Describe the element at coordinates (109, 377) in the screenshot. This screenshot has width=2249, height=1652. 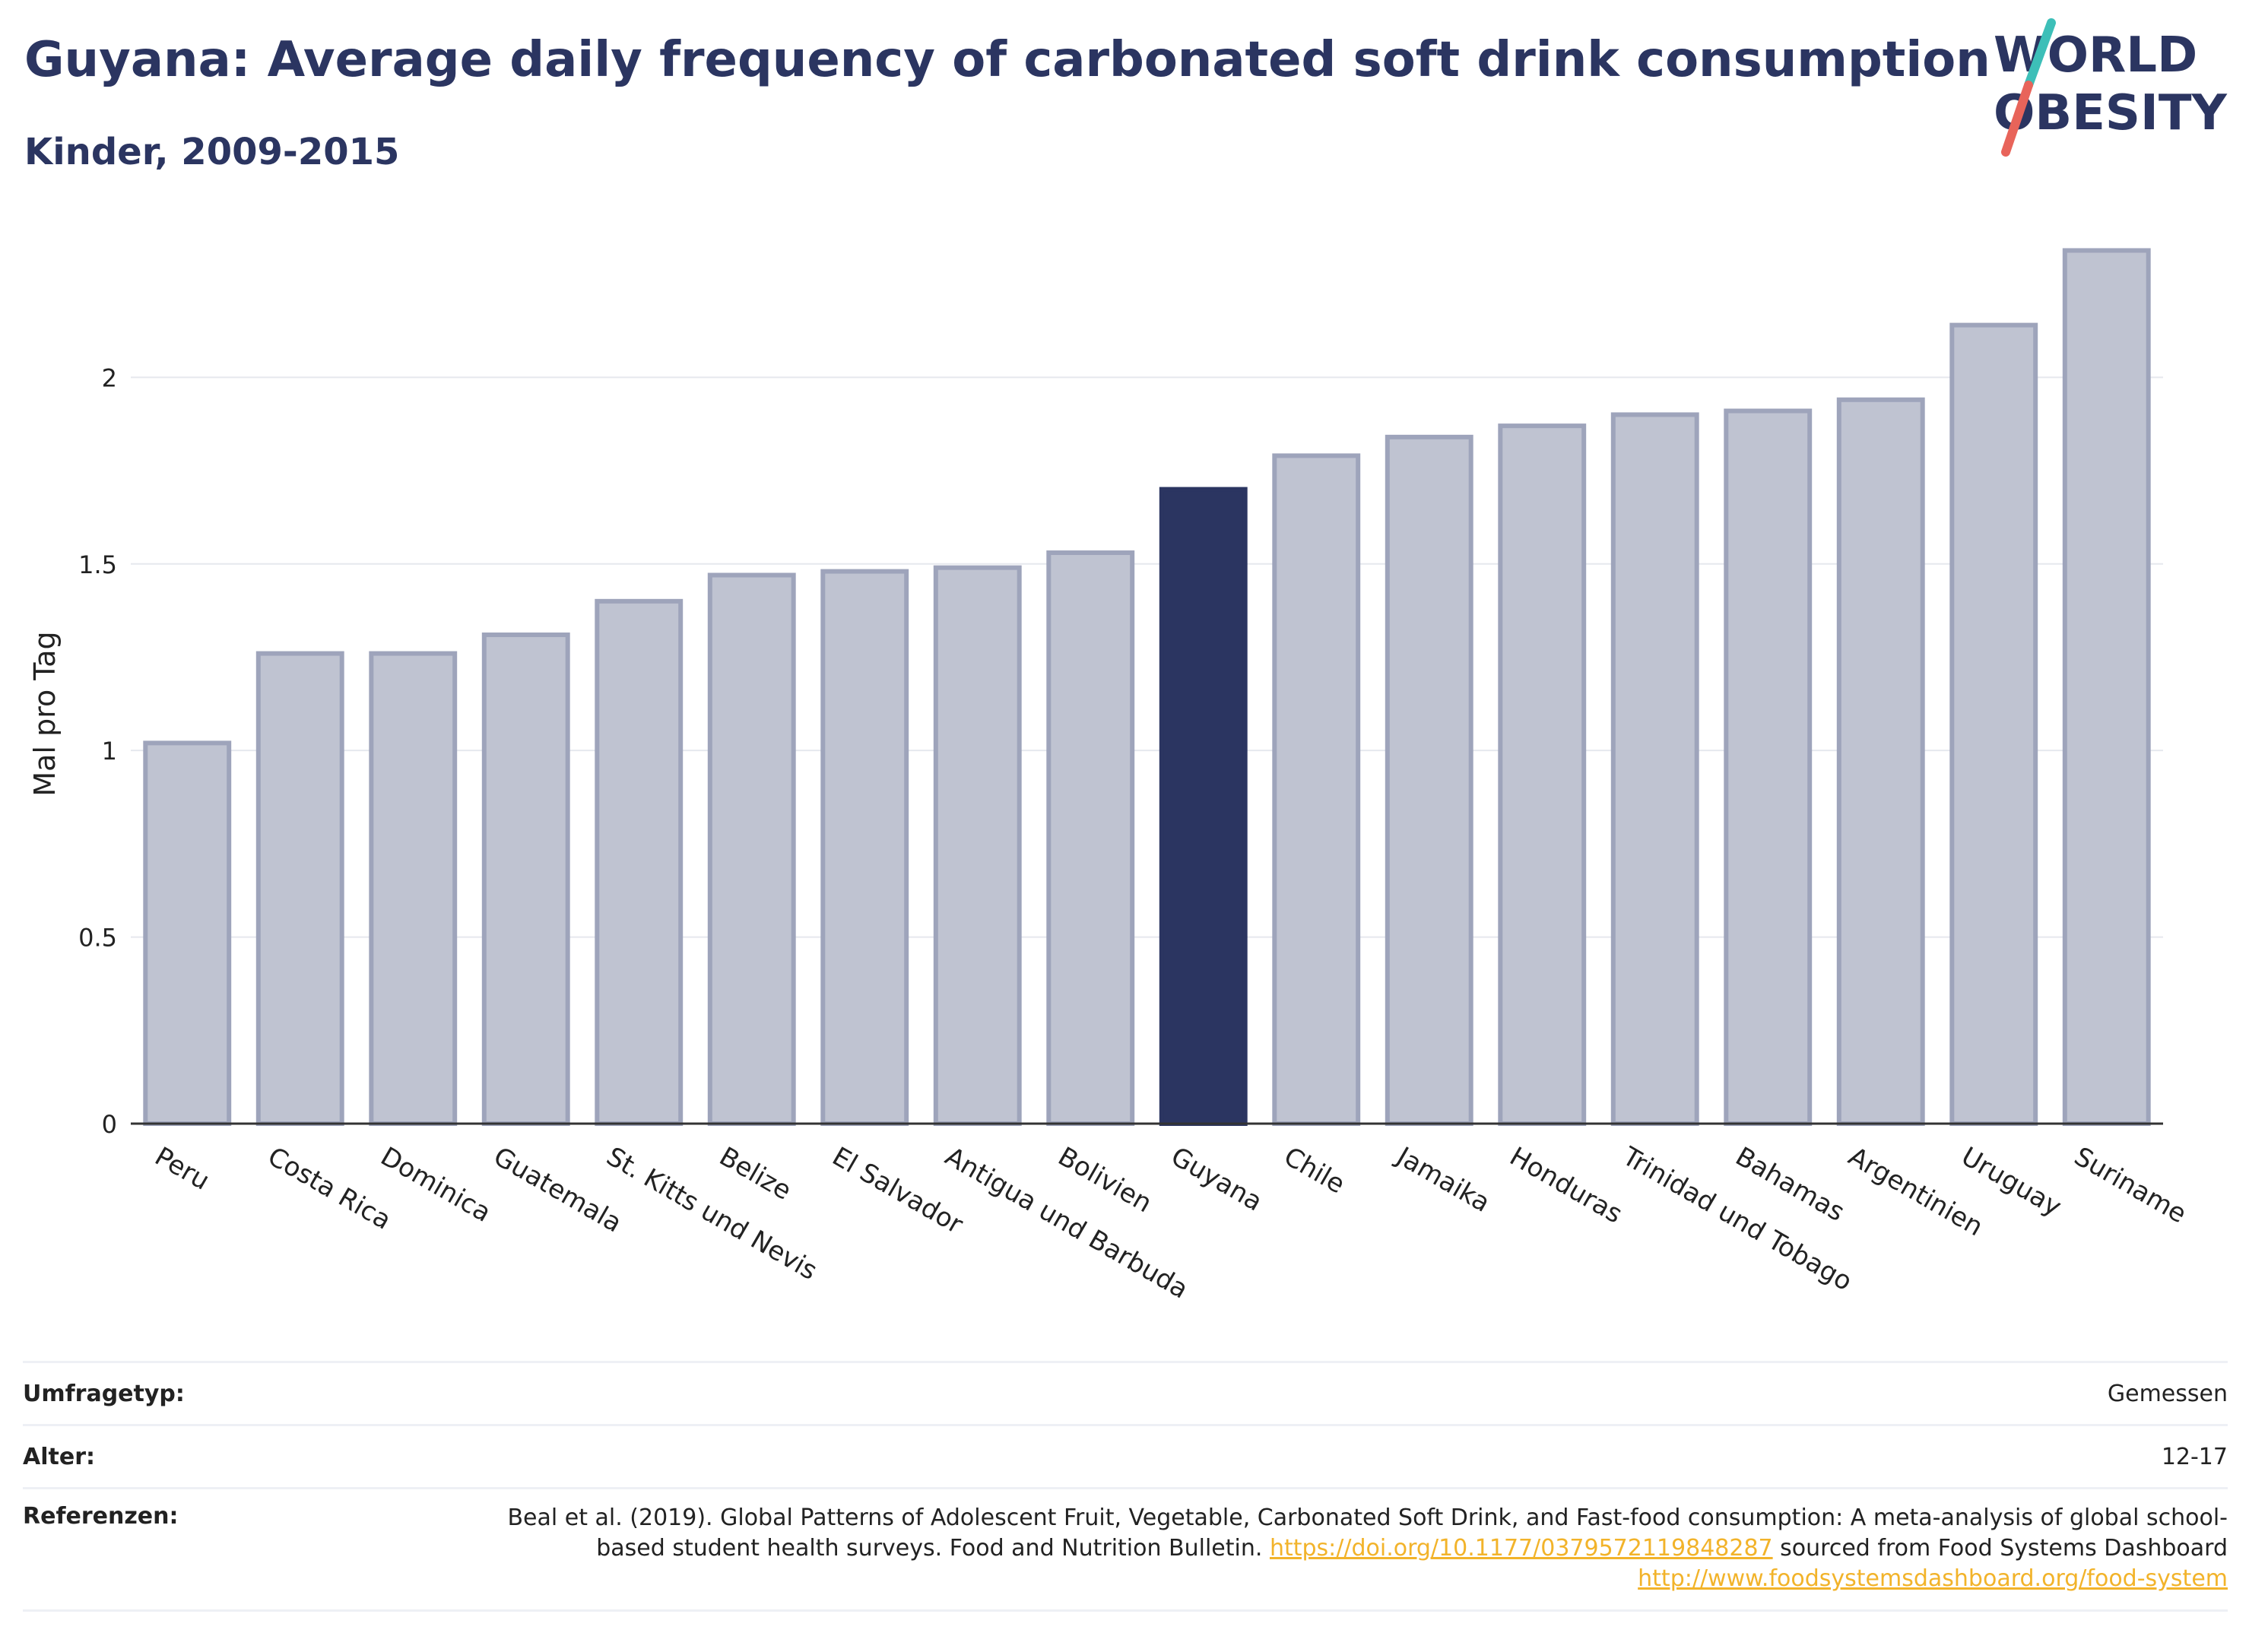
I see `y-tick-label: 2` at that location.